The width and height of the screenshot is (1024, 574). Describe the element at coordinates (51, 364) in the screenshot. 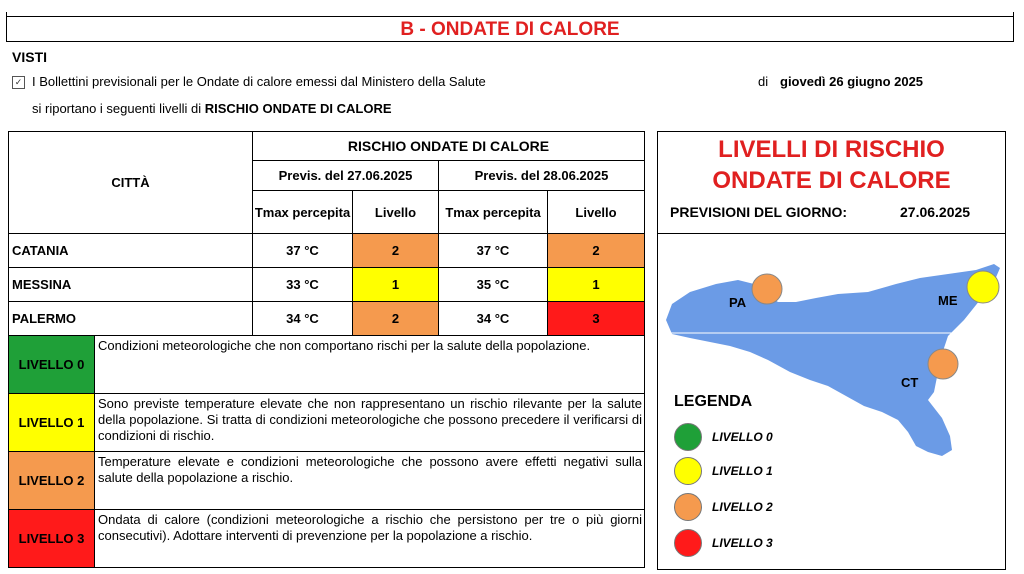

I see `level-0-label: LIVELLO 0` at that location.